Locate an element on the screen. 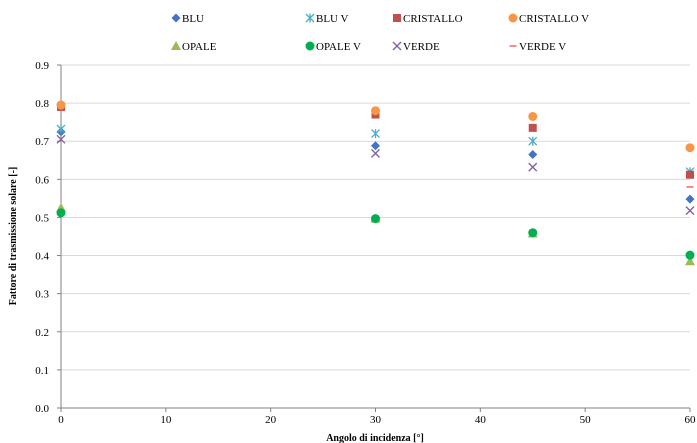 This screenshot has width=697, height=443. y-tick-label: 0.5 is located at coordinates (42, 218).